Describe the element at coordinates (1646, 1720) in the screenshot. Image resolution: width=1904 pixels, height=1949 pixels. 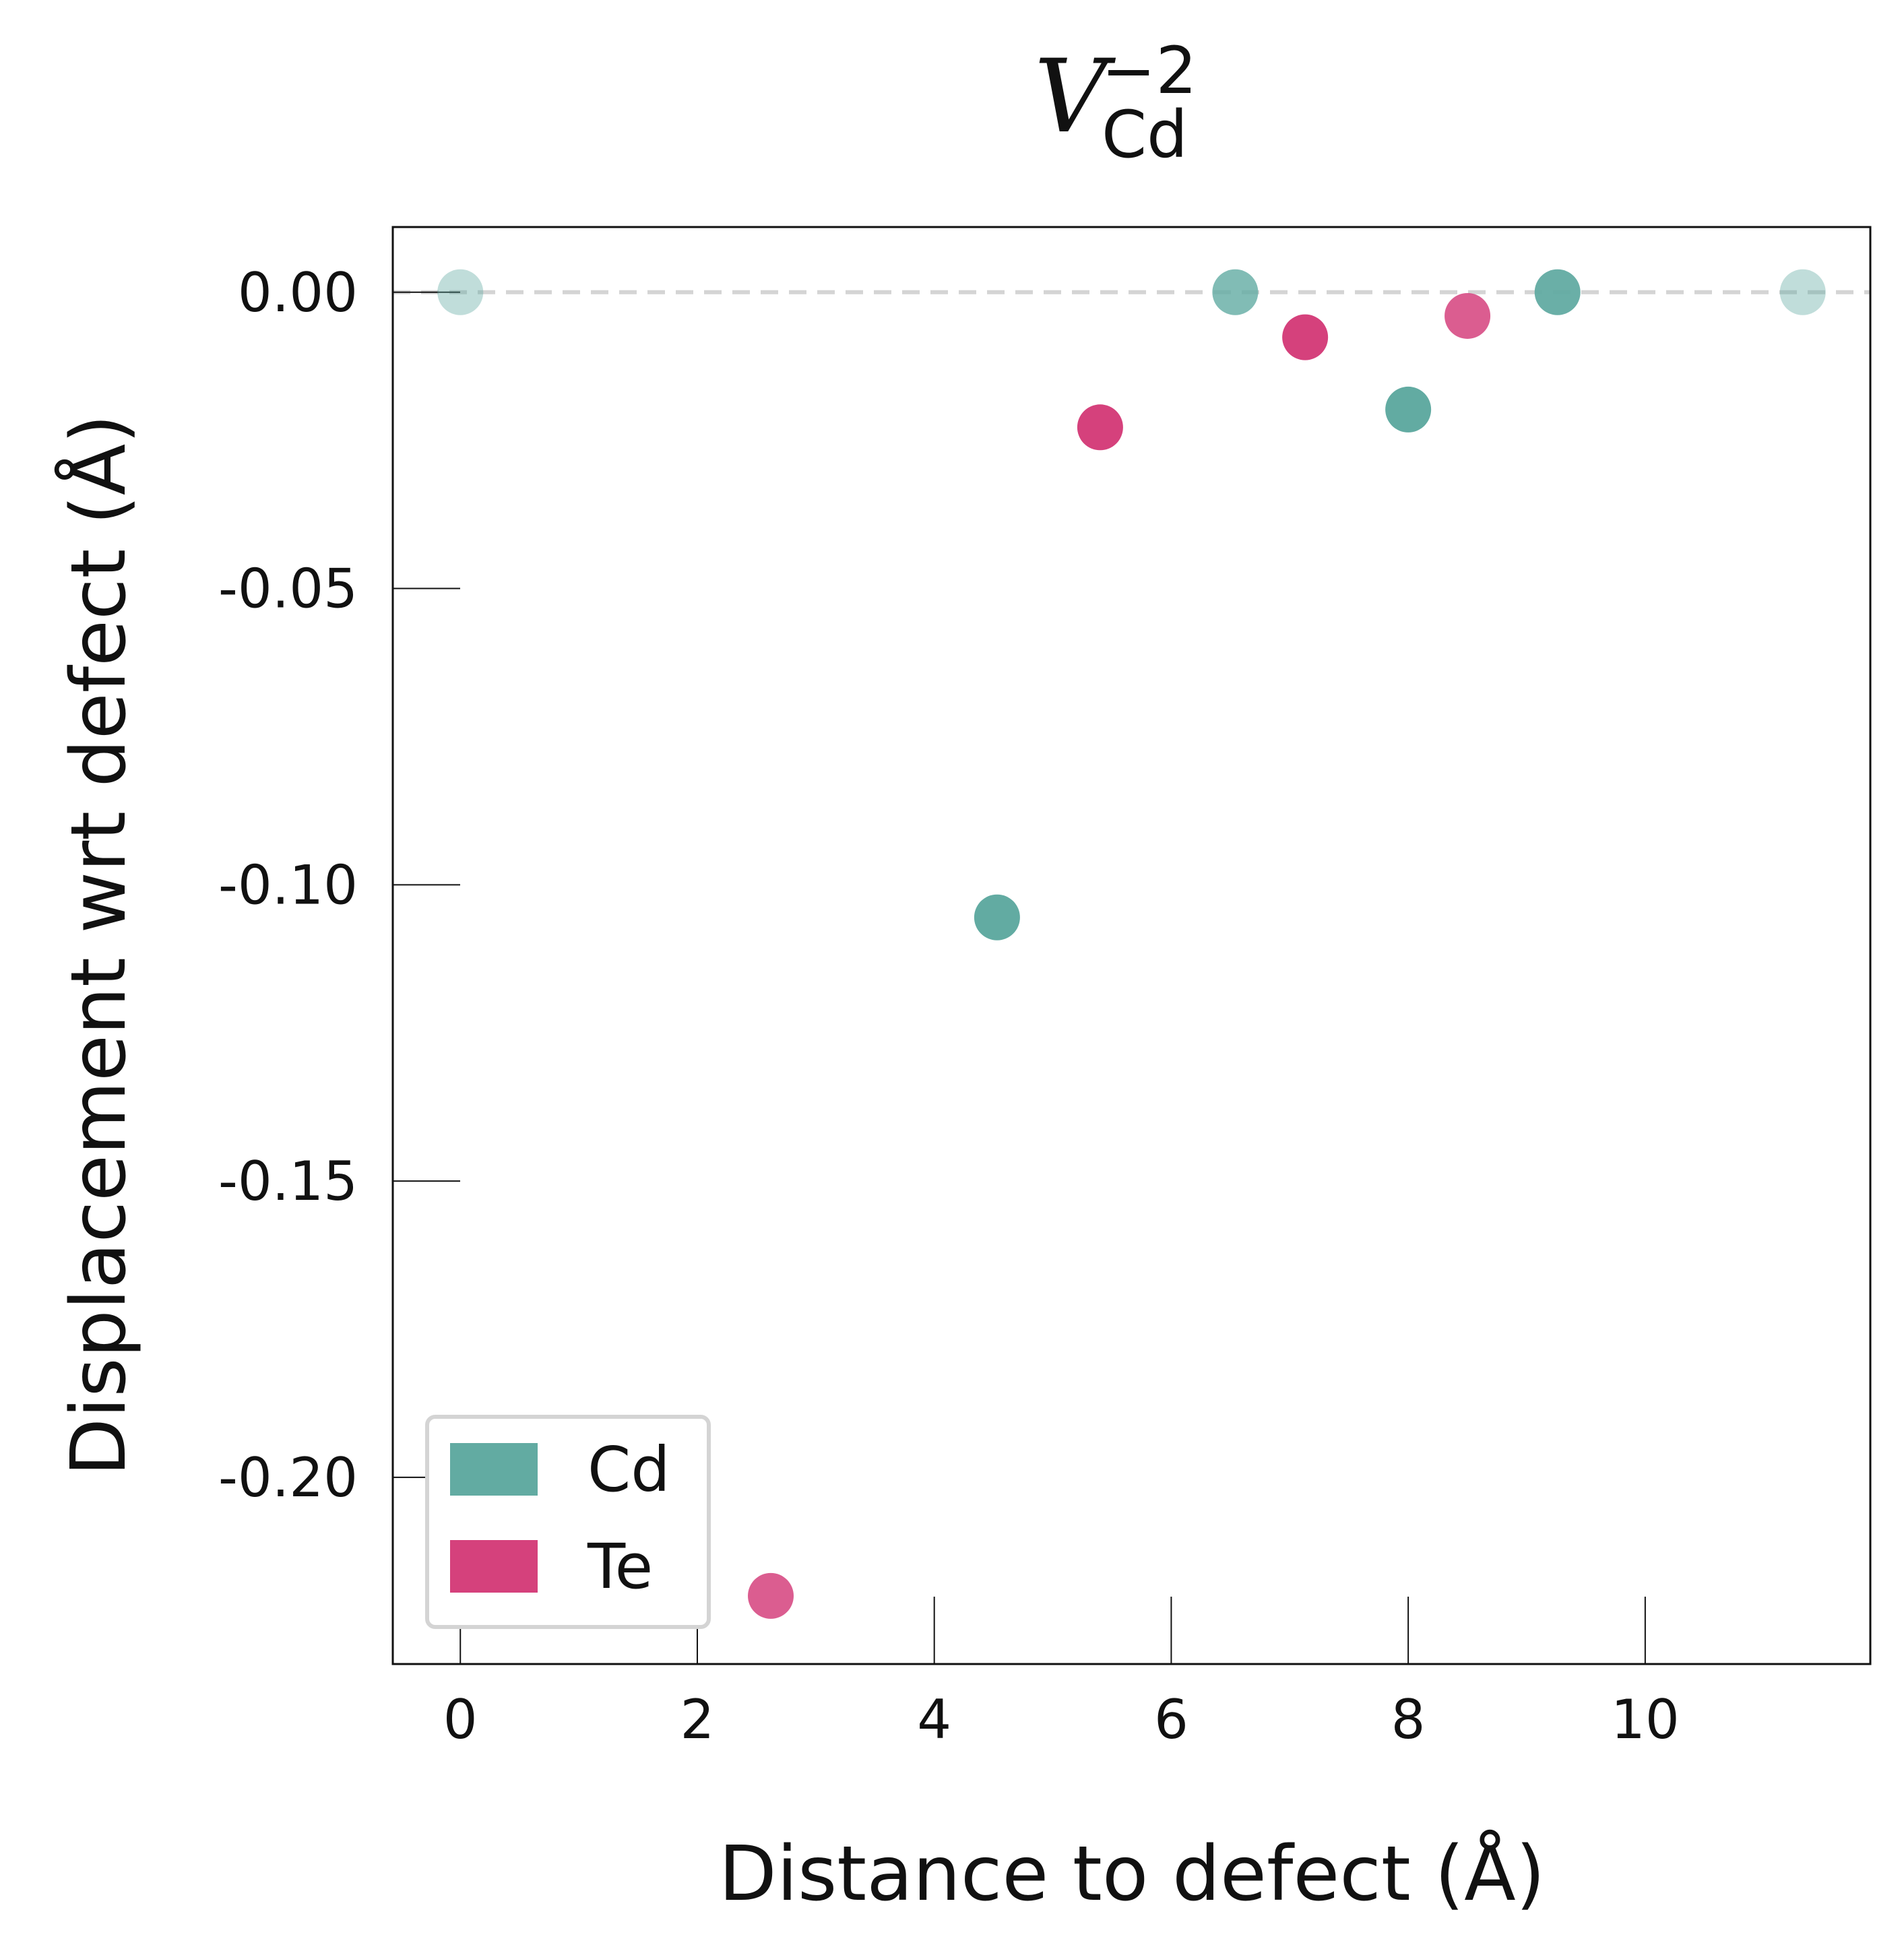
I see `x-tick-label: 10` at that location.